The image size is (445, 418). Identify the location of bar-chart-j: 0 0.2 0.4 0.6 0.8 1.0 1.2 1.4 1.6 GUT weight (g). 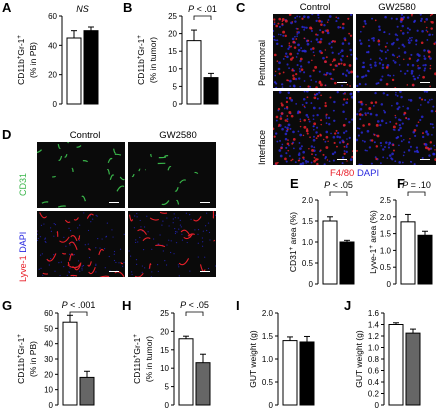
(387, 359).